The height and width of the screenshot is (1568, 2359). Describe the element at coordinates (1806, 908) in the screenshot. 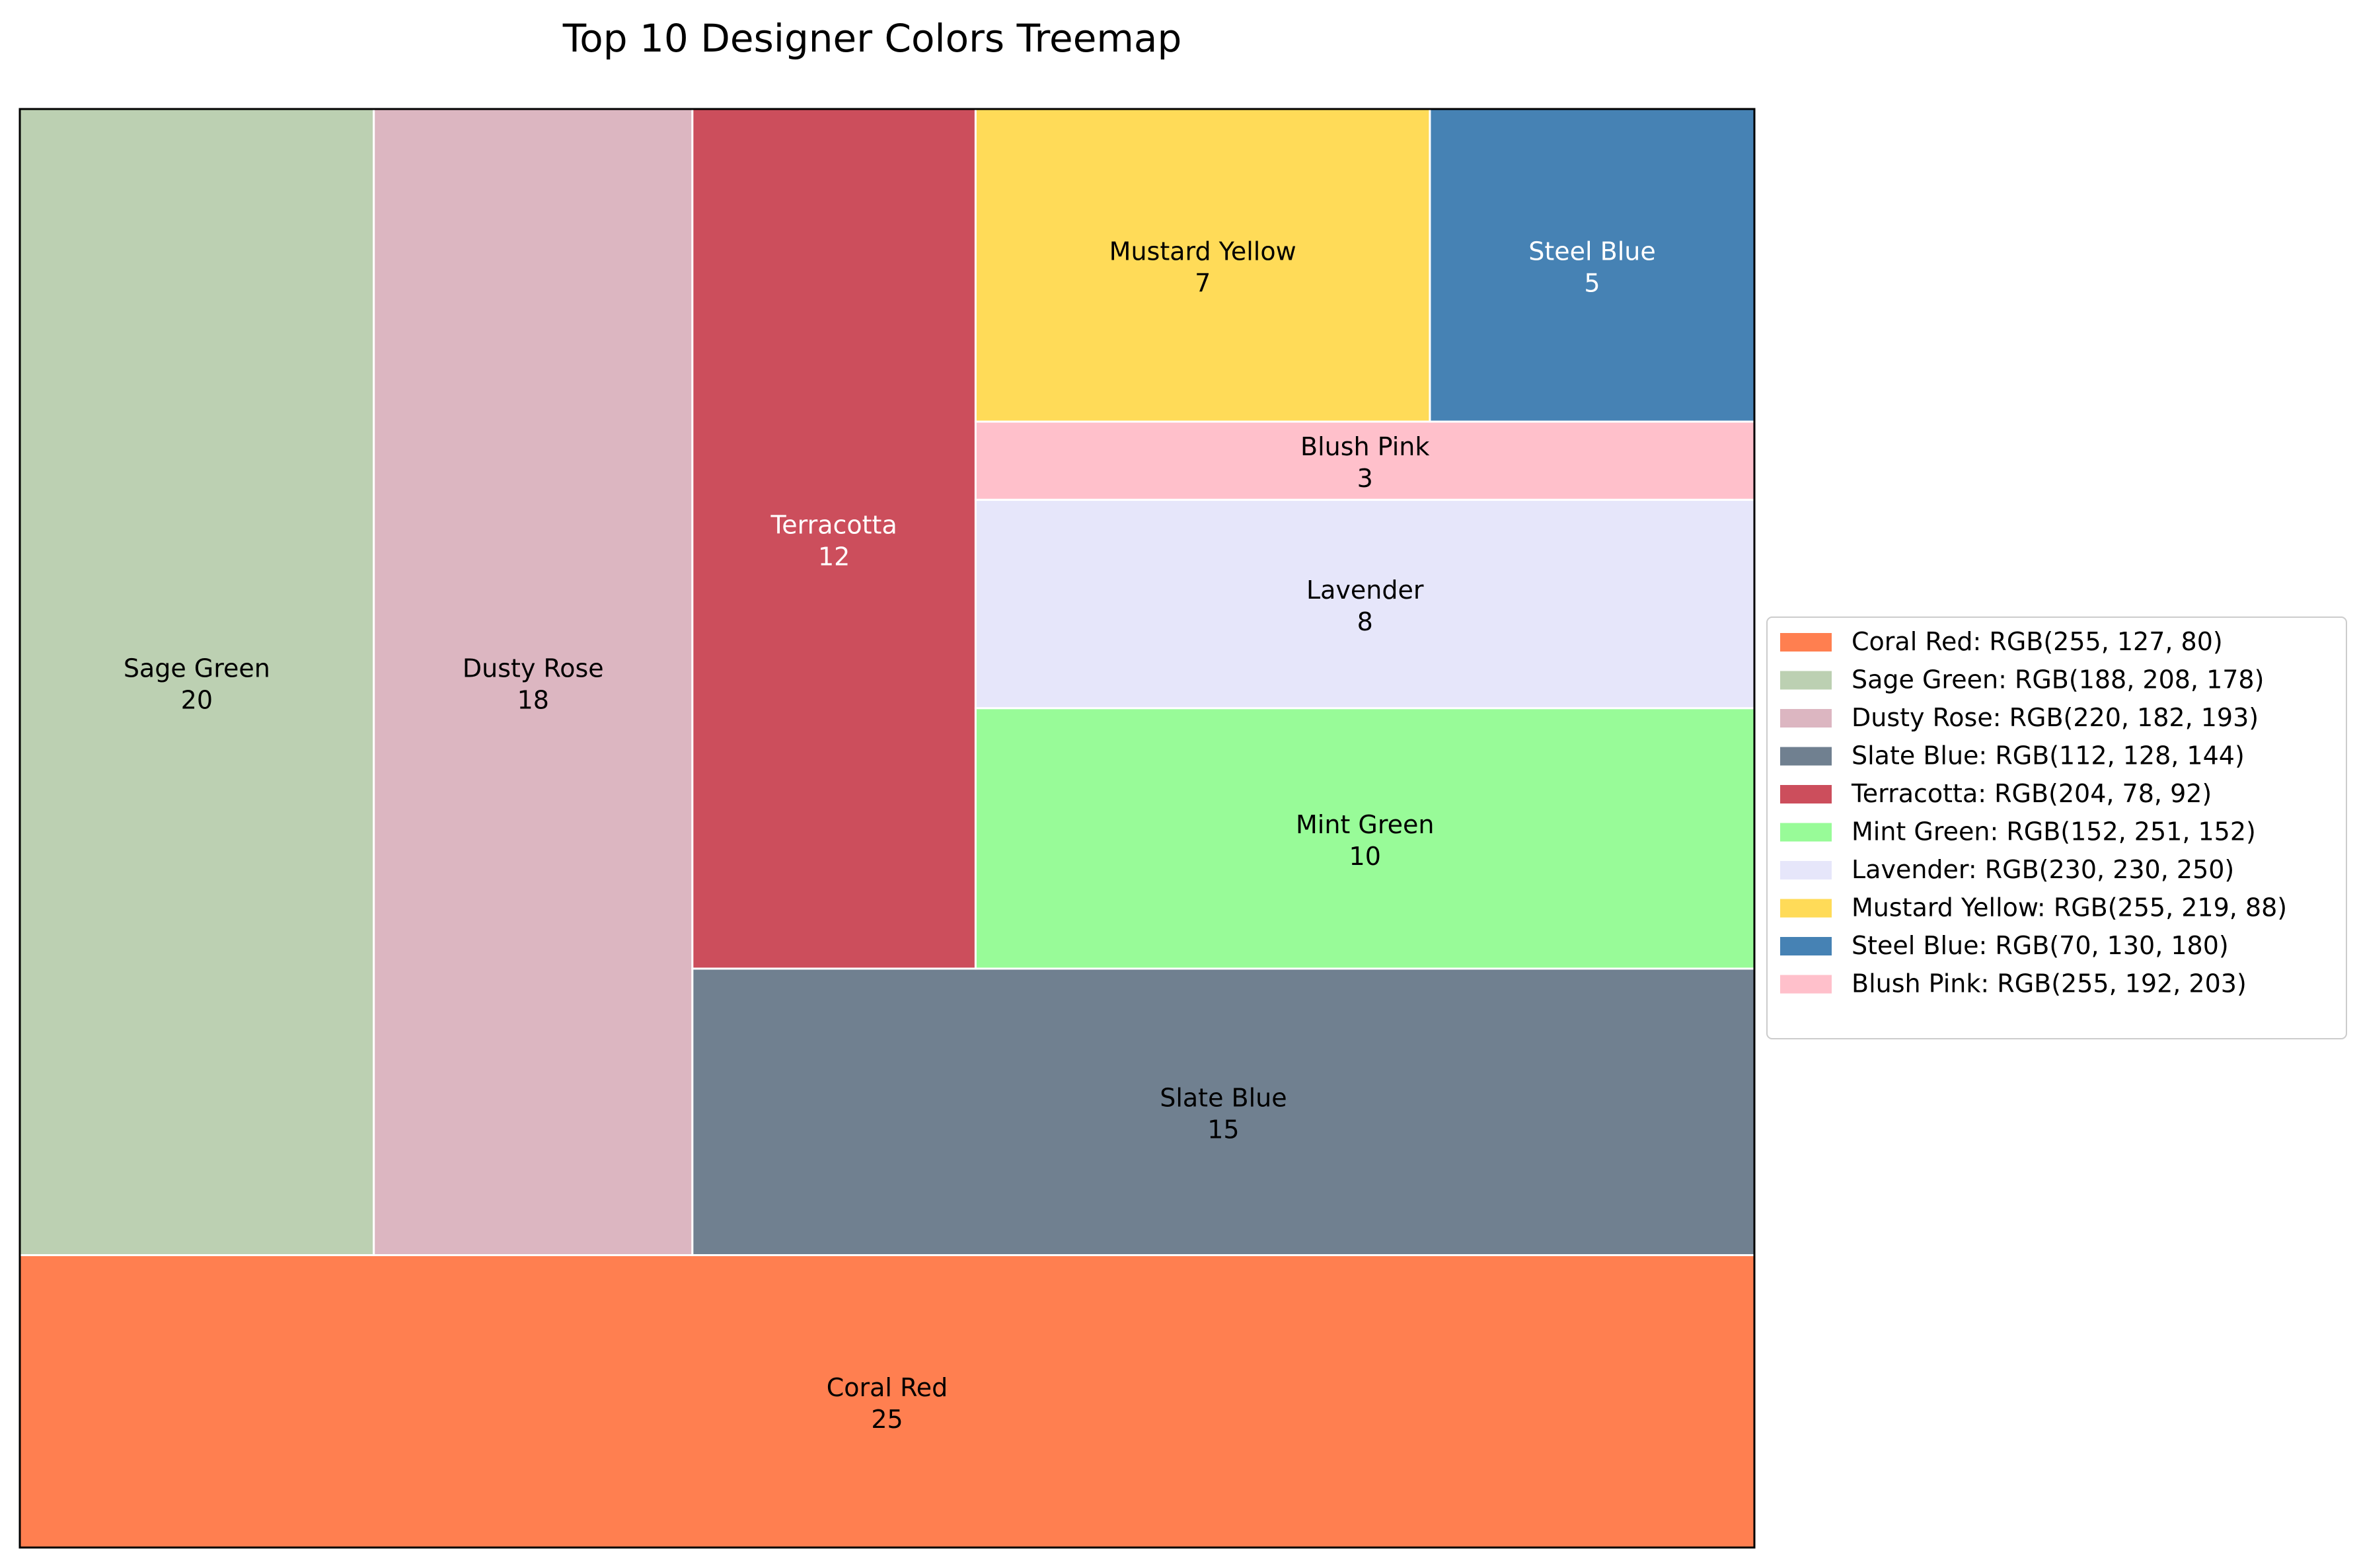

I see `legend-swatch-mustard-yellow` at that location.